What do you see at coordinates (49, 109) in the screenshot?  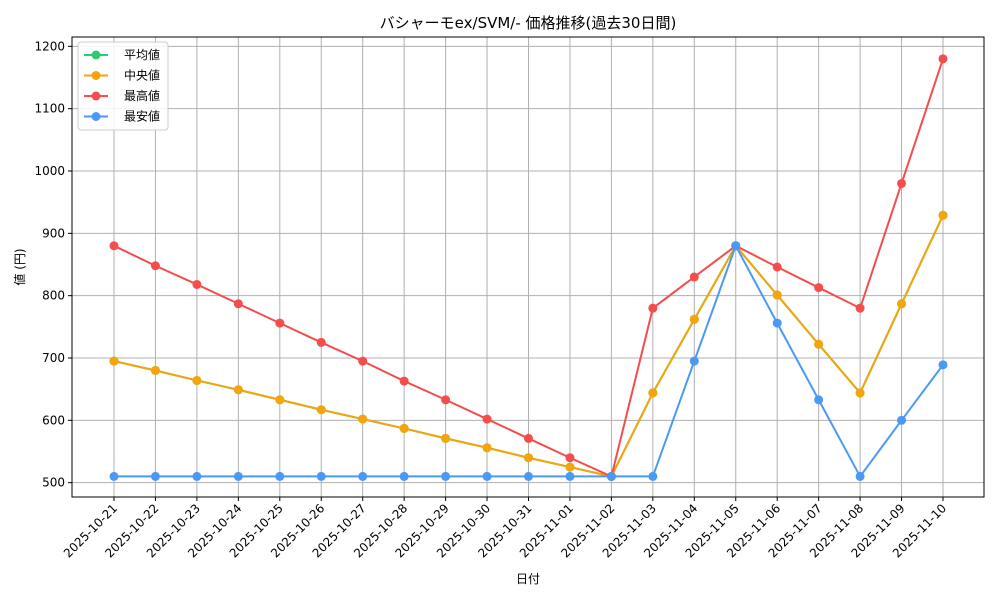 I see `y-tick-label: 1100` at bounding box center [49, 109].